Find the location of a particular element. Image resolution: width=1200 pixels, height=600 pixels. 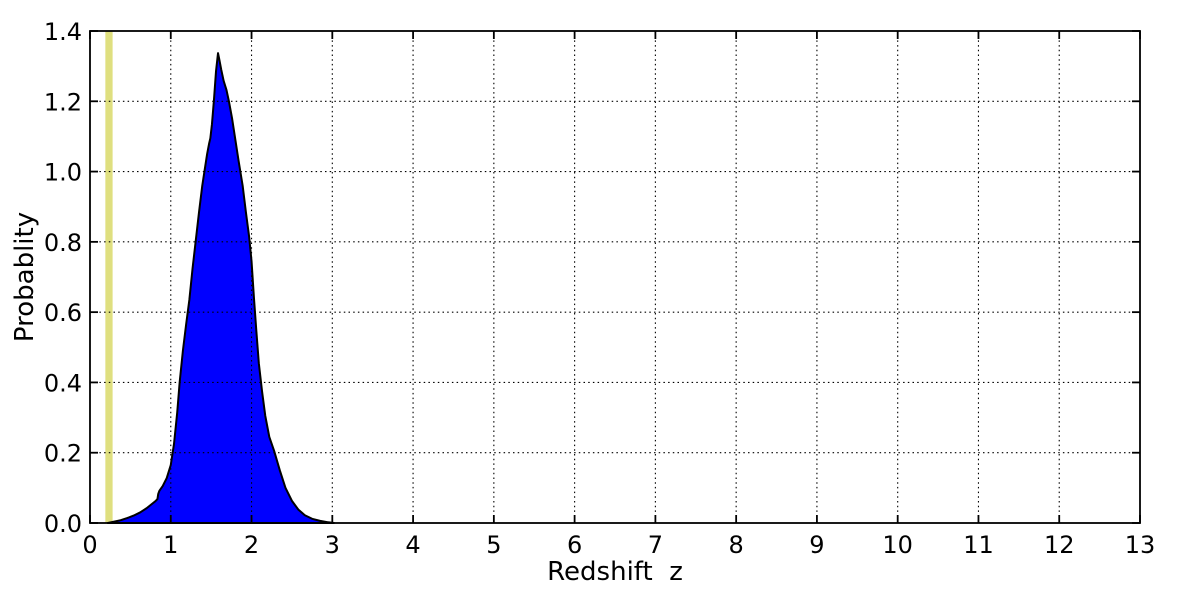

y-tick-label: 1.2 is located at coordinates (63, 102).